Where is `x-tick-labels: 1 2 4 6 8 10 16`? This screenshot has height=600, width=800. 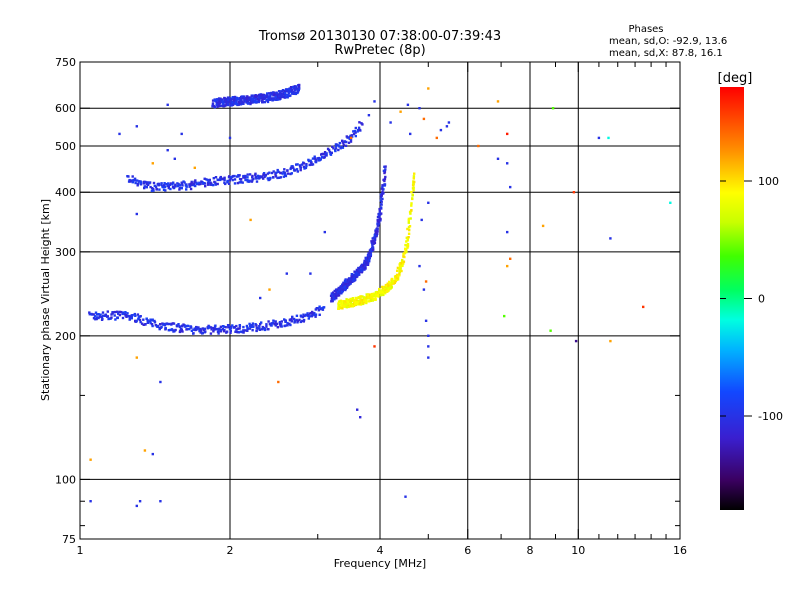 x-tick-labels: 1 2 4 6 8 10 16 is located at coordinates (382, 550).